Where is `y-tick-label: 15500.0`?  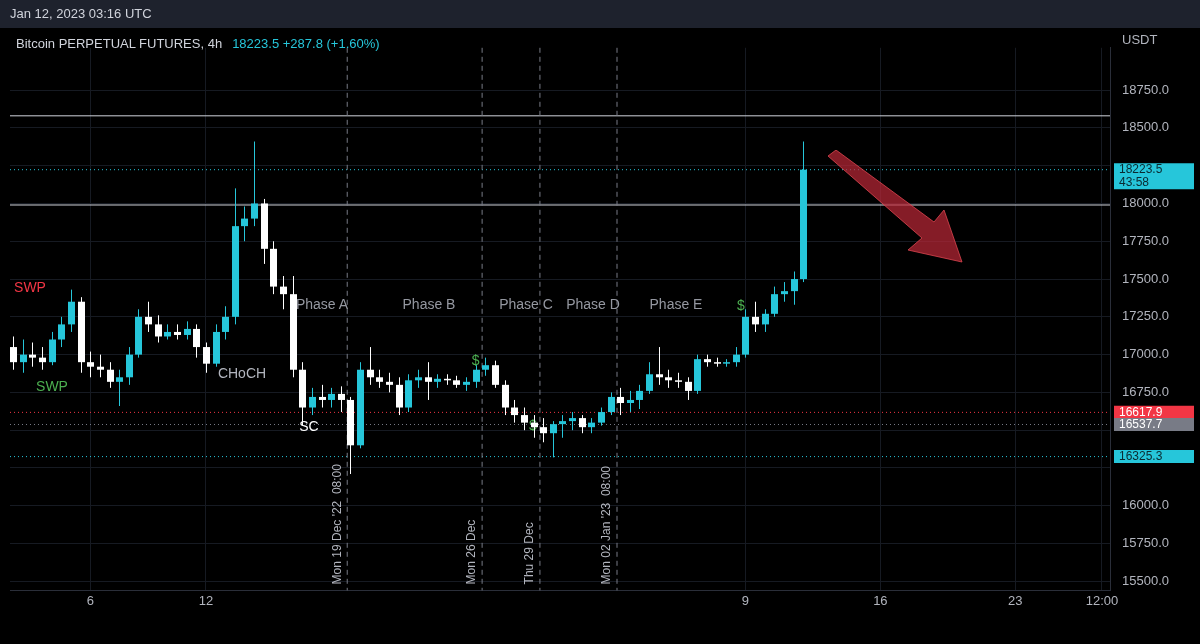
y-tick-label: 15500.0 is located at coordinates (1145, 580).